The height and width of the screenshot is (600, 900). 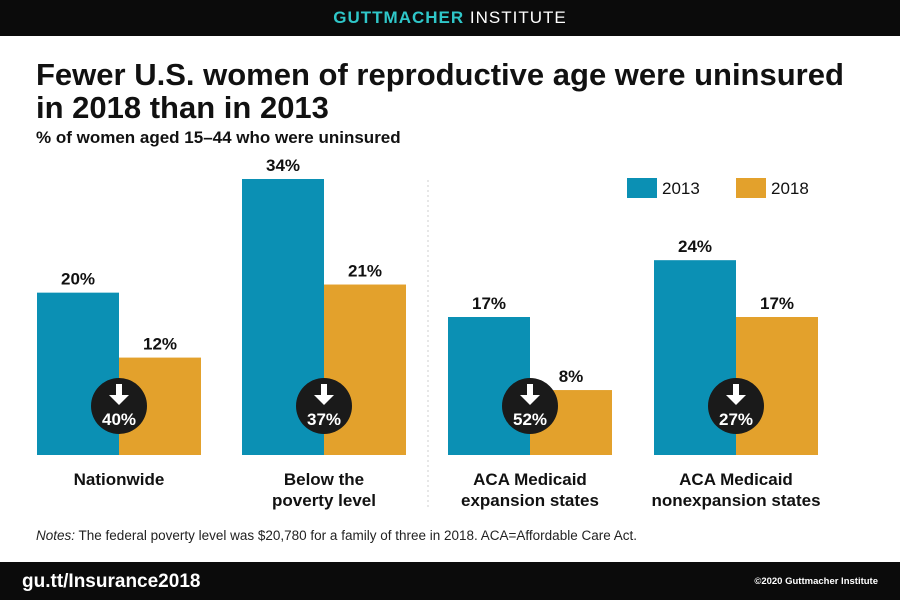 I want to click on legend-swatch-2018, so click(x=751, y=188).